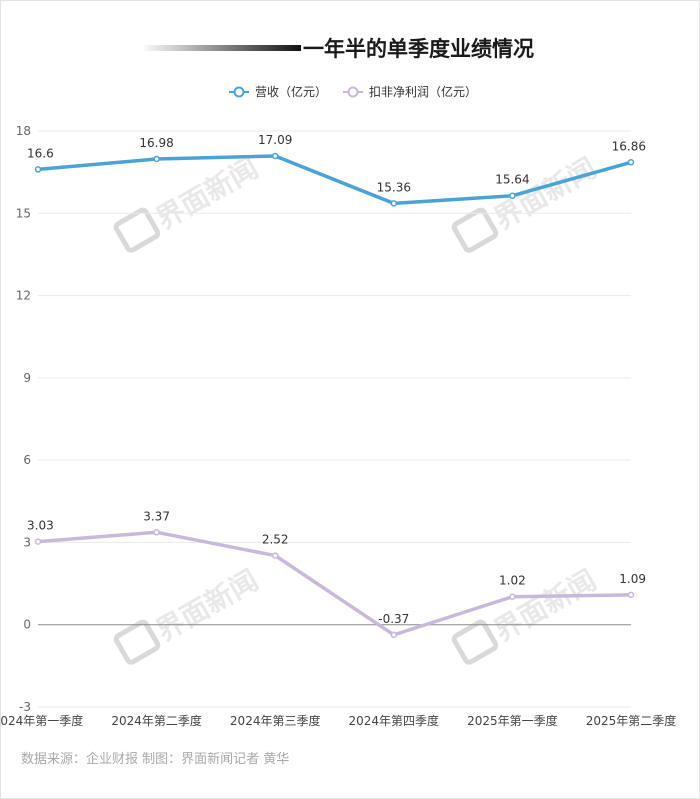 The width and height of the screenshot is (700, 799). What do you see at coordinates (629, 146) in the screenshot?
I see `data-label: 16.86` at bounding box center [629, 146].